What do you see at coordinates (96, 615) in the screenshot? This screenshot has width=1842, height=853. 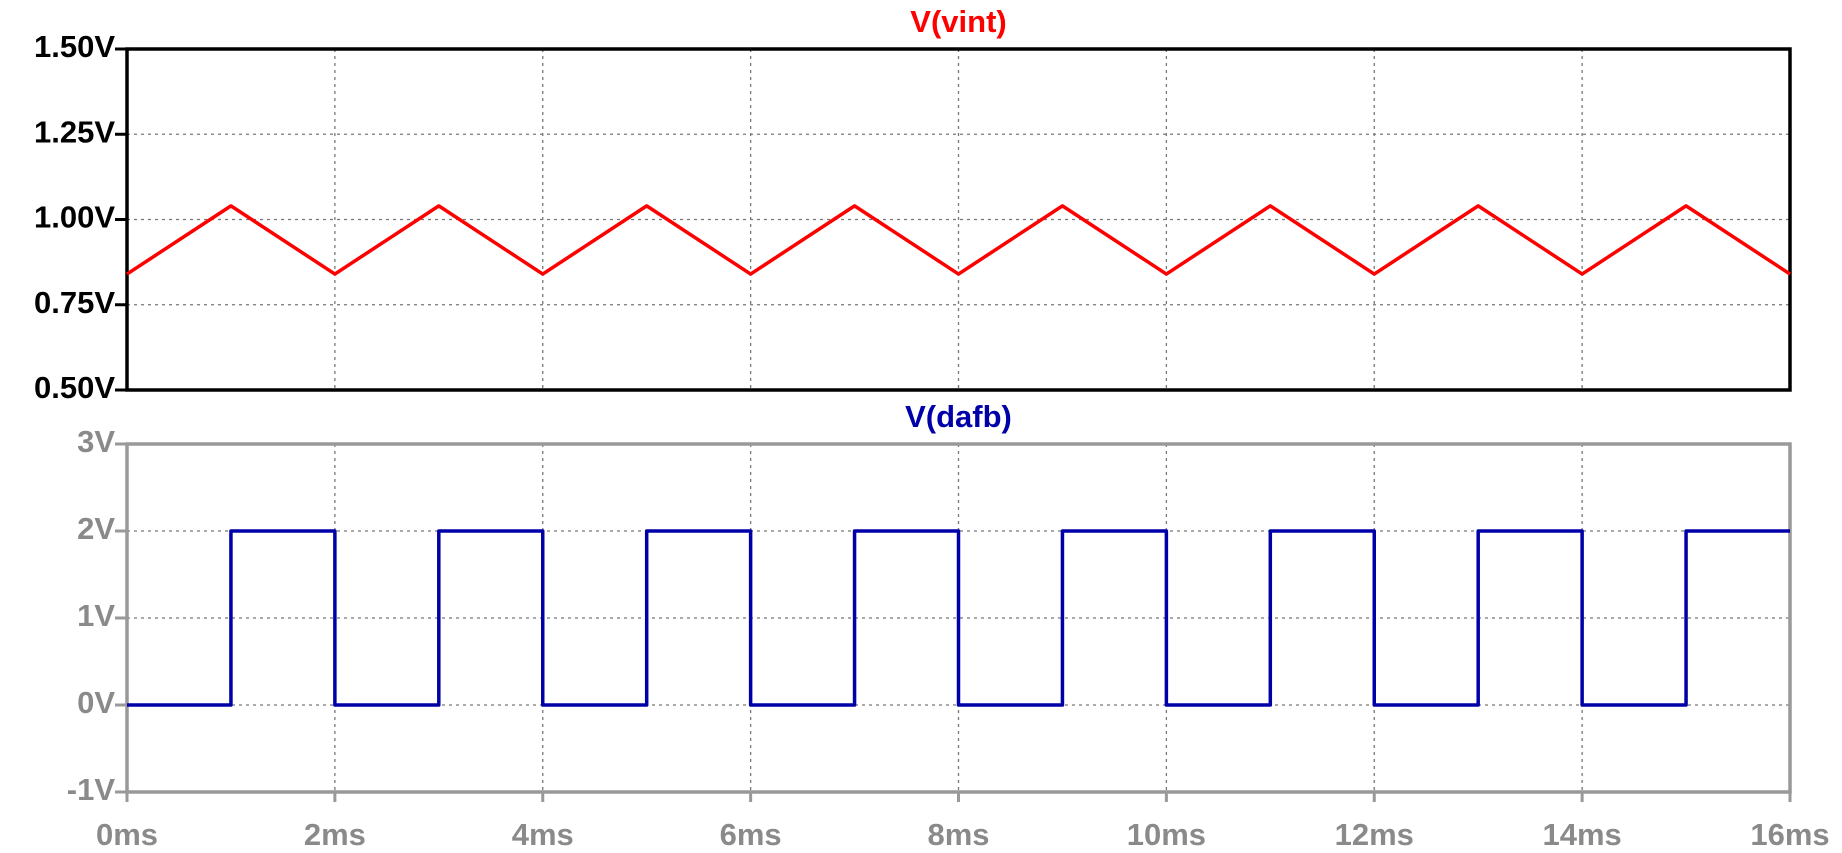 I see `y-tick-label: 1V` at bounding box center [96, 615].